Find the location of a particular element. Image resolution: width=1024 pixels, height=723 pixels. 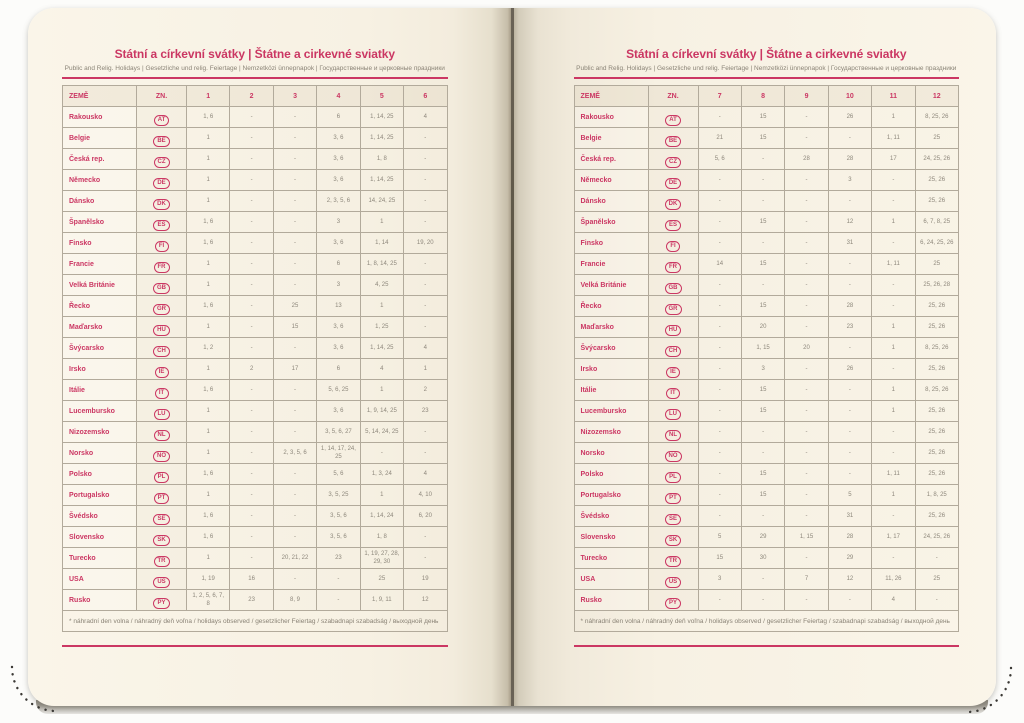

holiday-days-cell: 14, 24, 25 is located at coordinates (382, 201).